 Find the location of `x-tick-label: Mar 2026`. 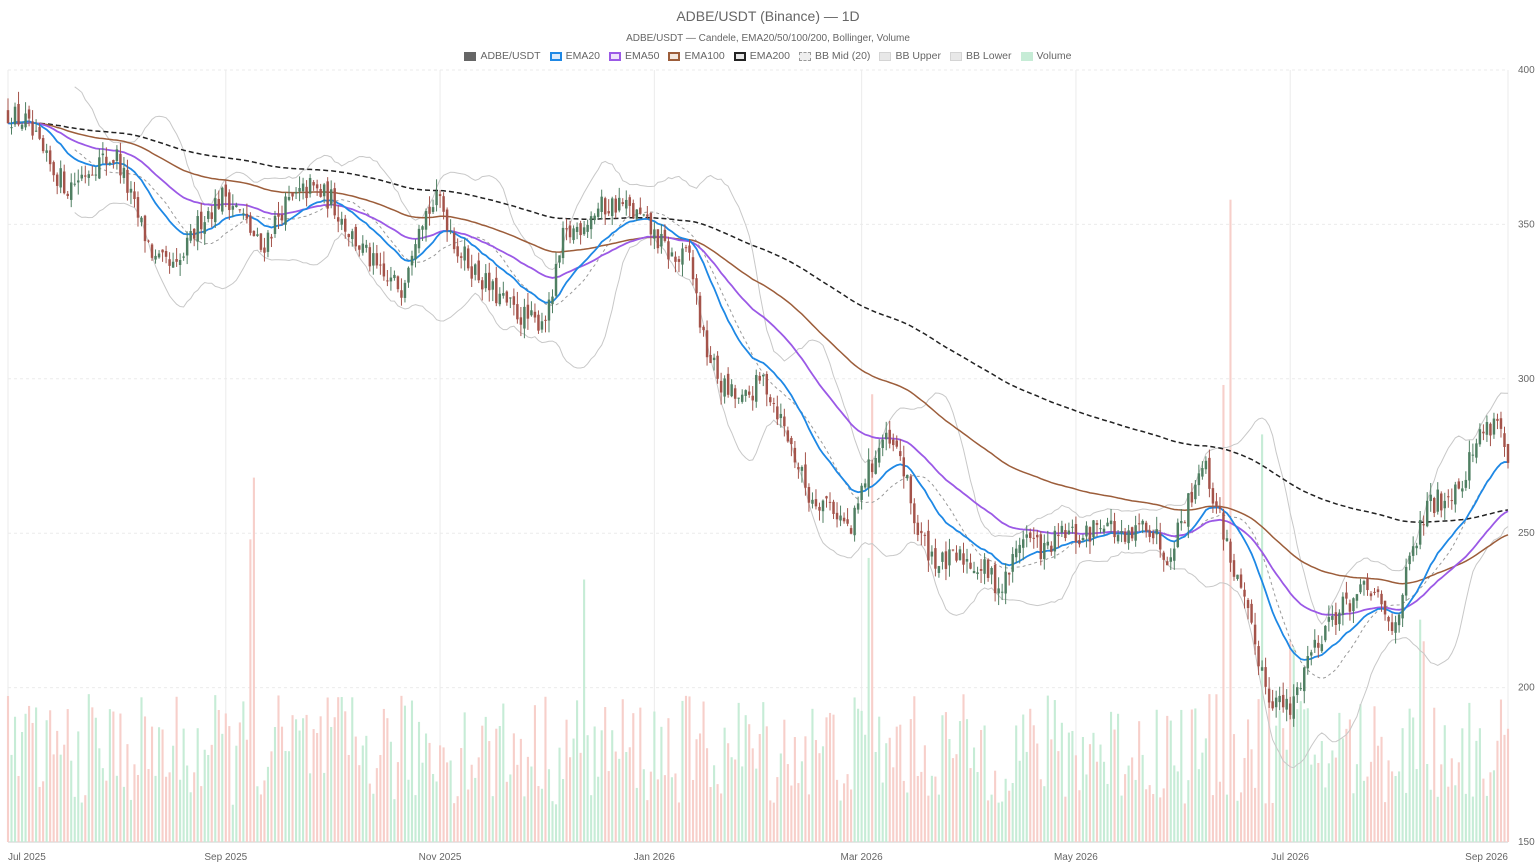

x-tick-label: Mar 2026 is located at coordinates (862, 857).